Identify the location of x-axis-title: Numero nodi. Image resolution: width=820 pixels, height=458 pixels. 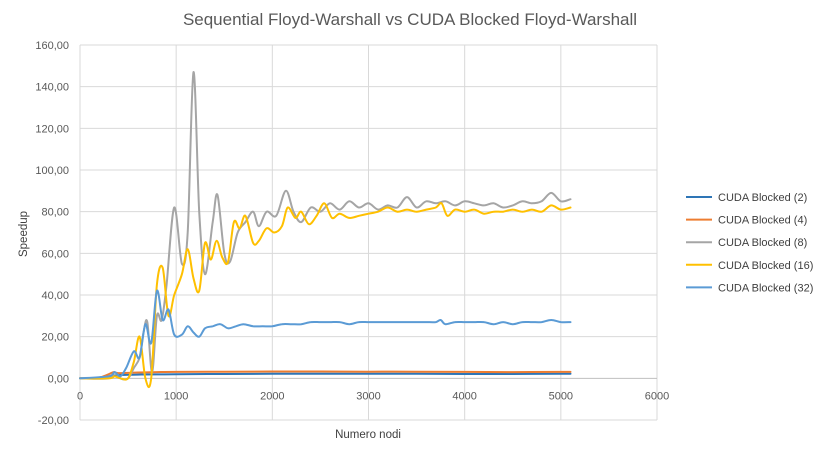
(368, 435).